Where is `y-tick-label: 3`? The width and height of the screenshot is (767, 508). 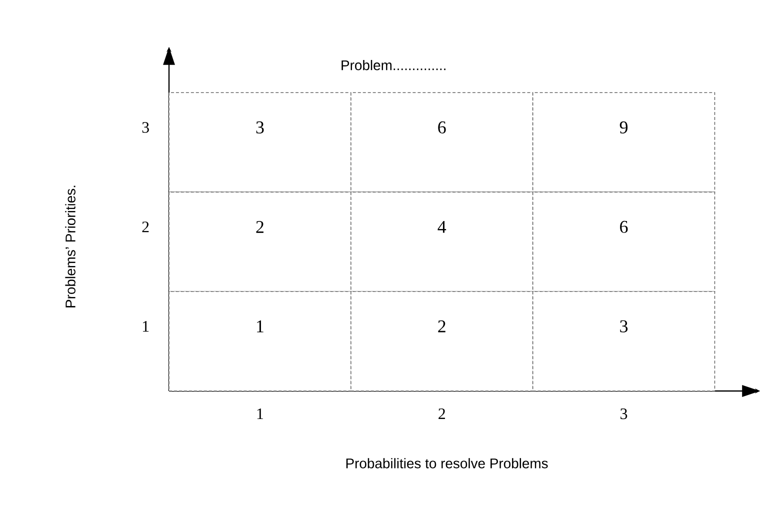
y-tick-label: 3 is located at coordinates (145, 127).